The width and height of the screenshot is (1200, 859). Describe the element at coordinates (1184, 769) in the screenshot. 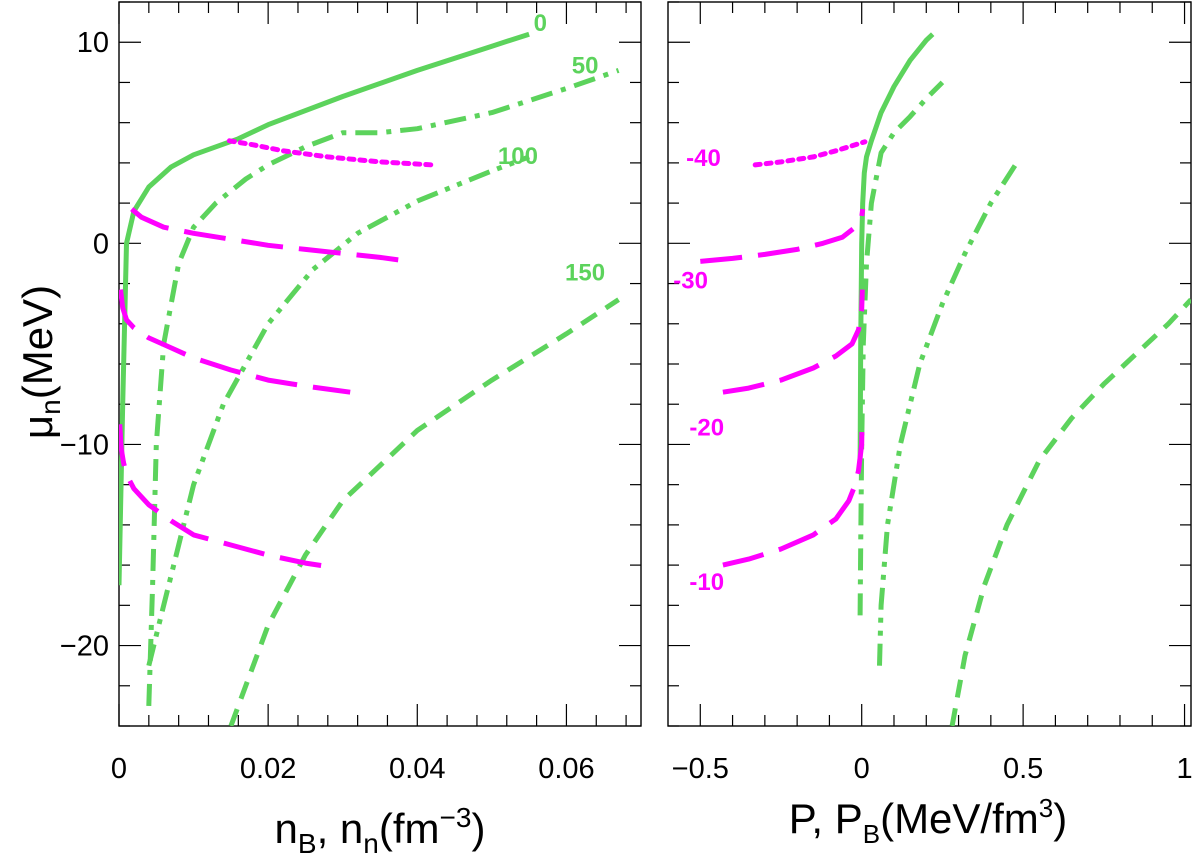

I see `x-tick-label: 1` at that location.